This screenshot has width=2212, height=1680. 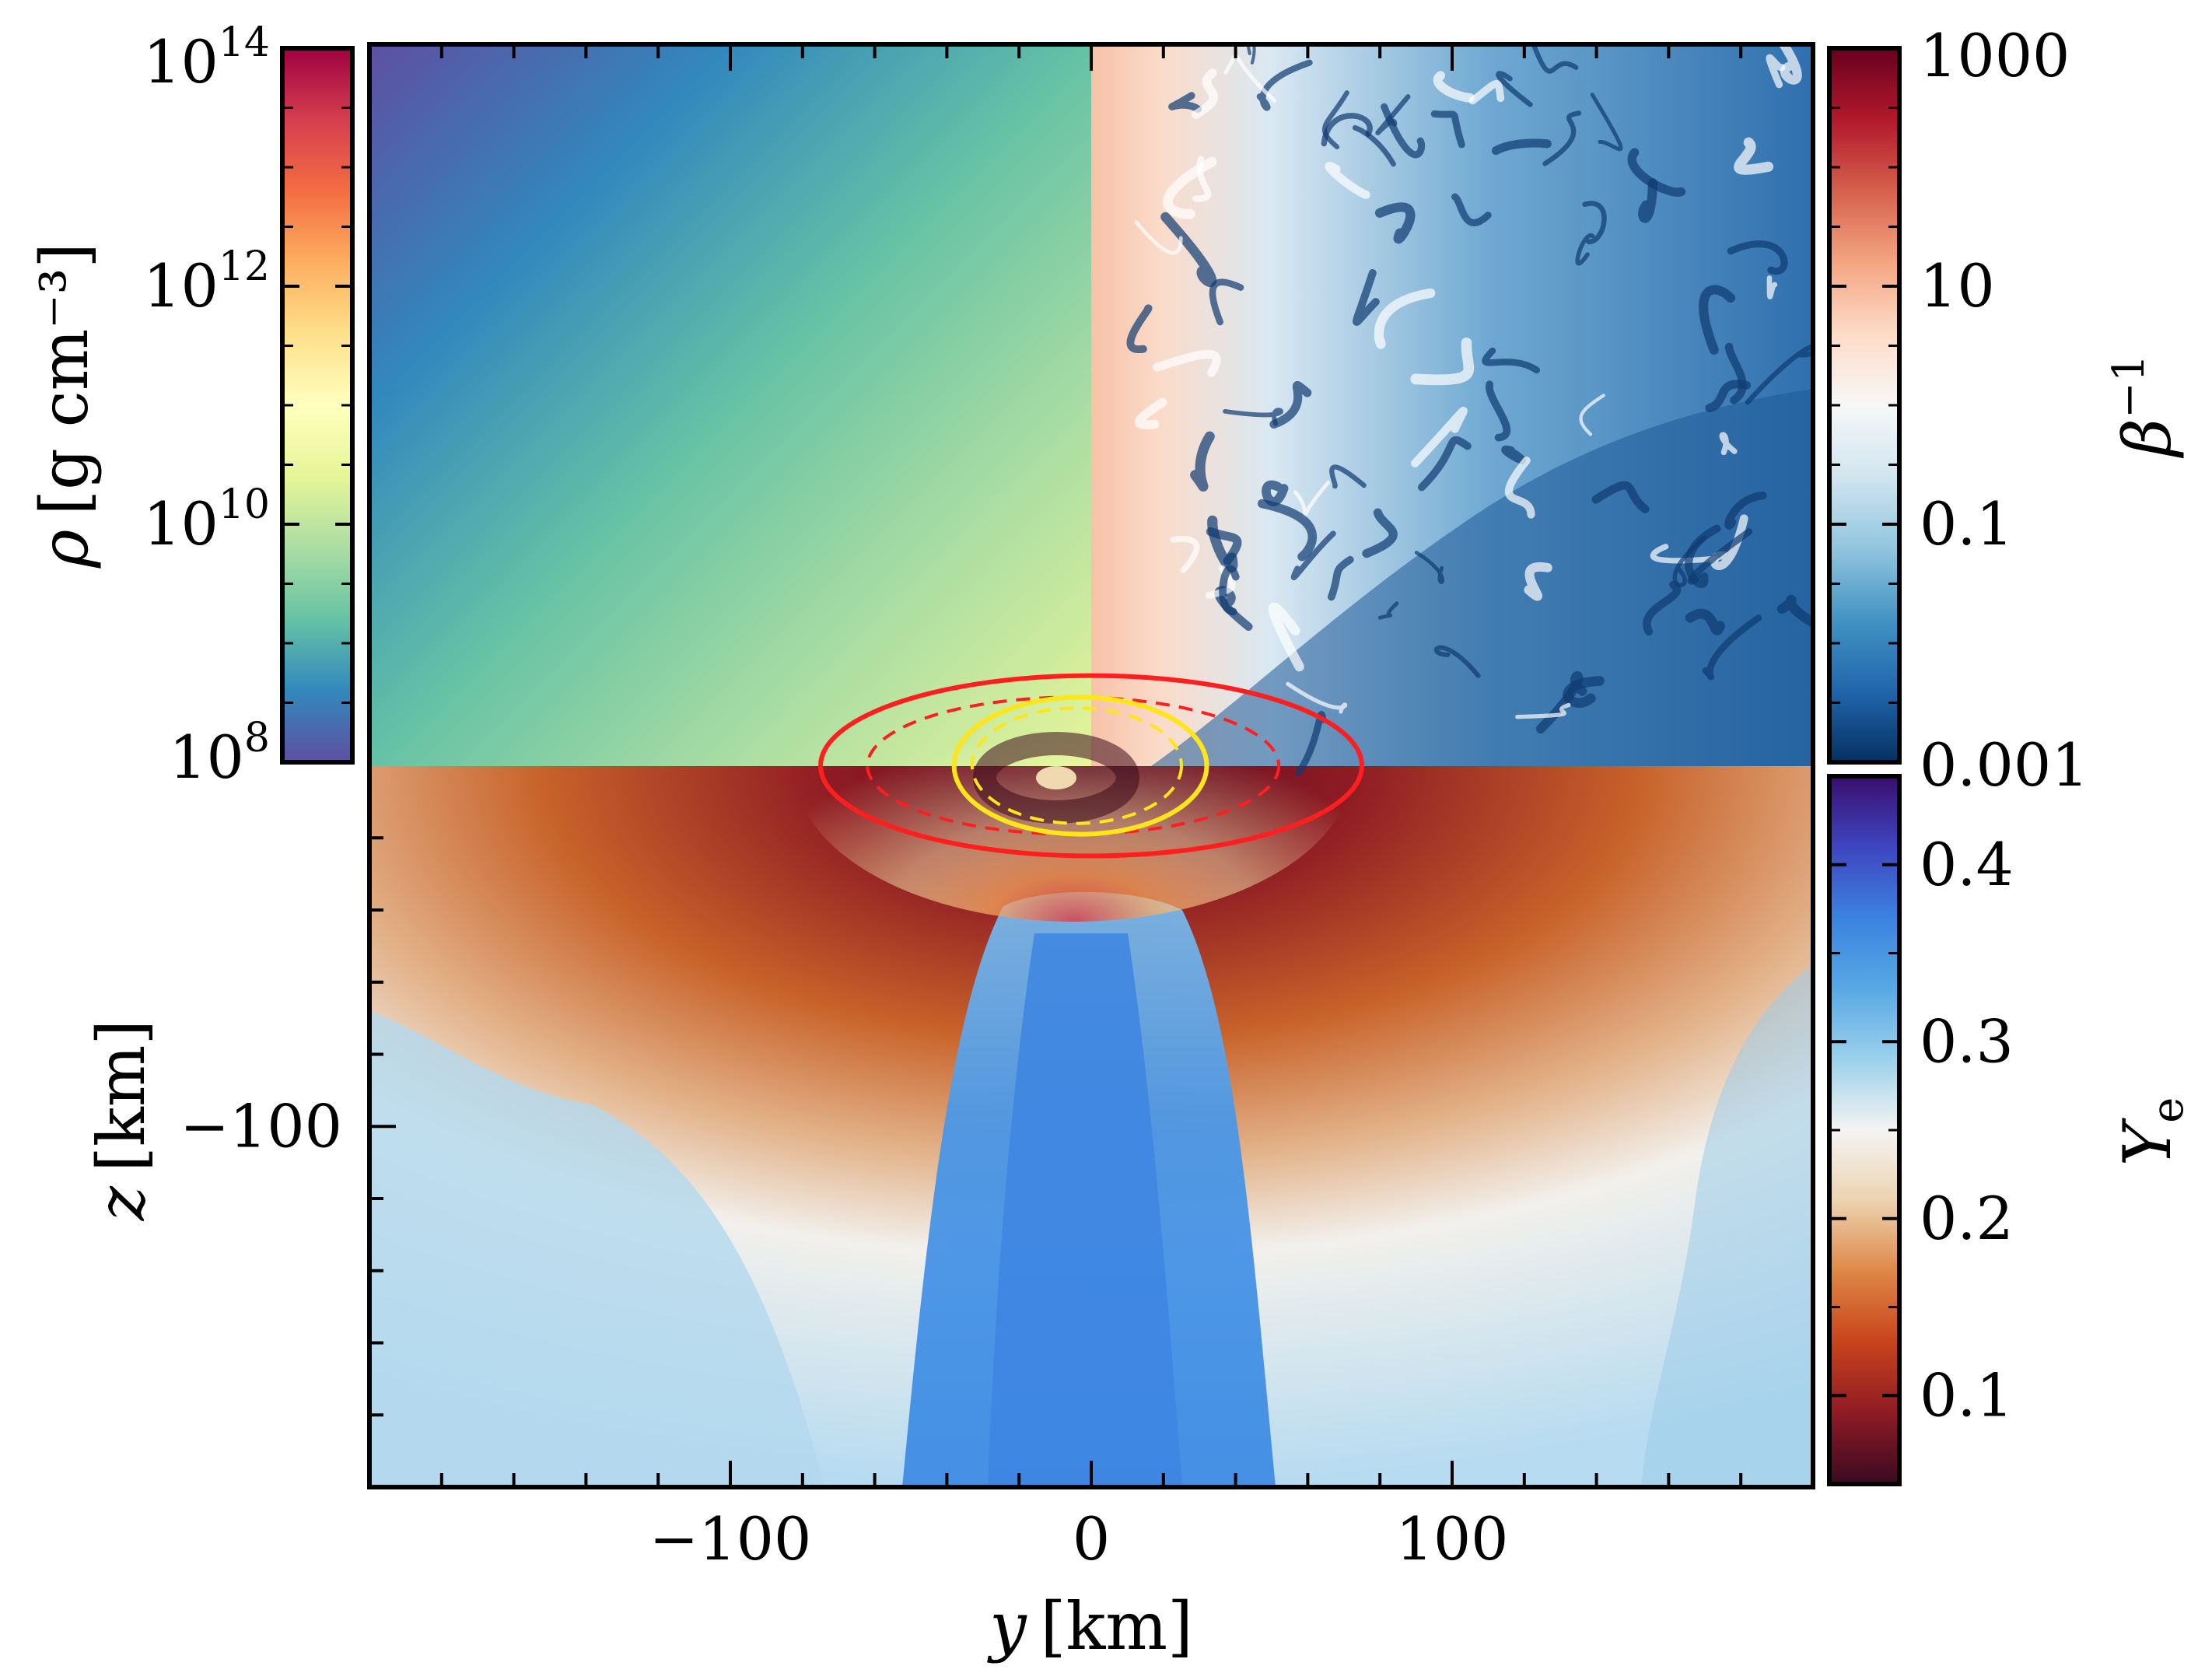 What do you see at coordinates (1117, 1626) in the screenshot?
I see `x-axis-unit: [km]` at bounding box center [1117, 1626].